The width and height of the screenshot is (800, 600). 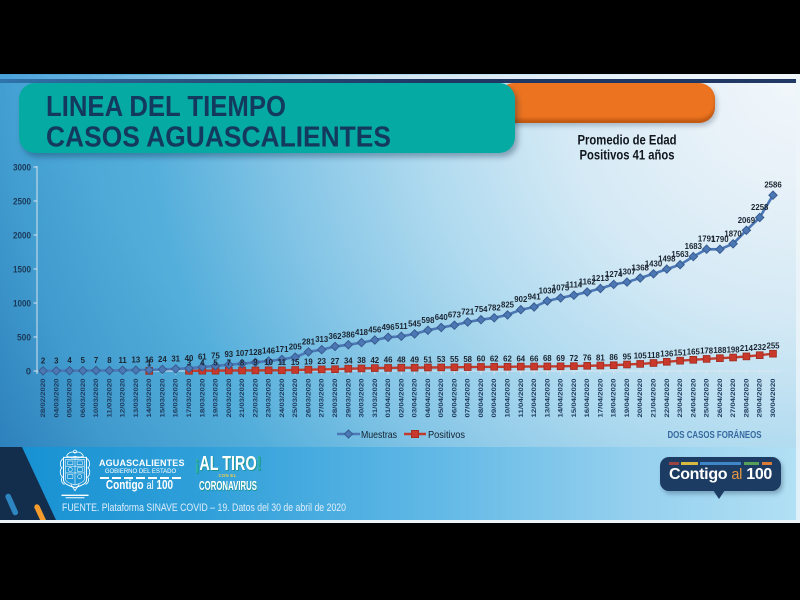 What do you see at coordinates (69, 360) in the screenshot?
I see `svg-text: 4` at bounding box center [69, 360].